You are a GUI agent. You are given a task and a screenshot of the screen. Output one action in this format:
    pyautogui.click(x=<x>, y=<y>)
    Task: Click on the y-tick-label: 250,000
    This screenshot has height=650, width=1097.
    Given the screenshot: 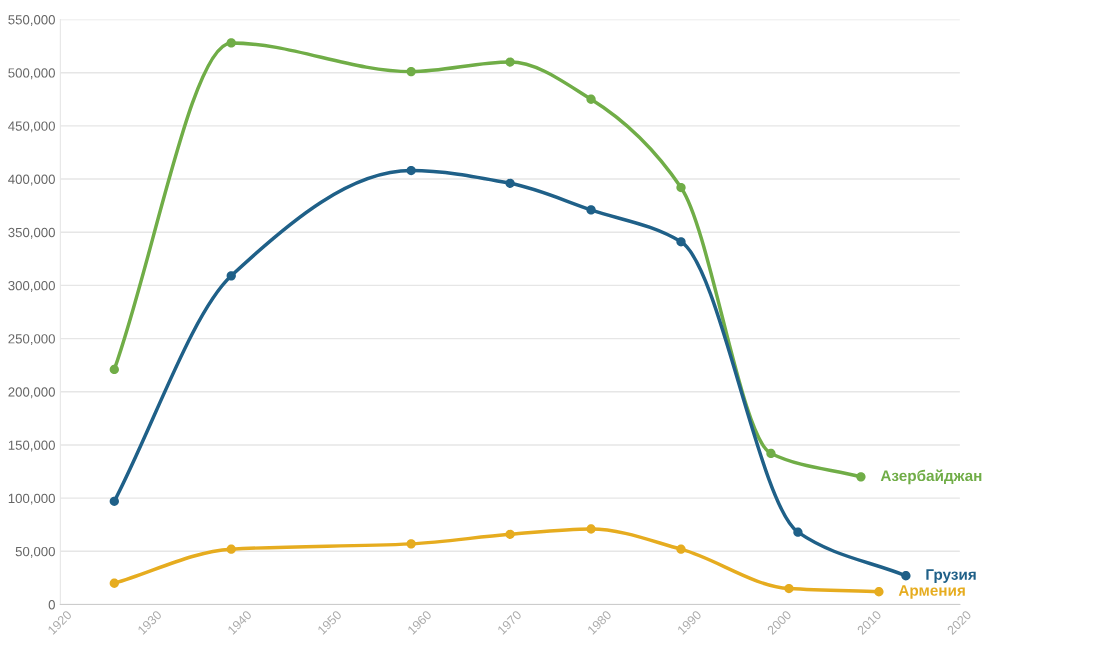 What is the action you would take?
    pyautogui.click(x=31, y=340)
    